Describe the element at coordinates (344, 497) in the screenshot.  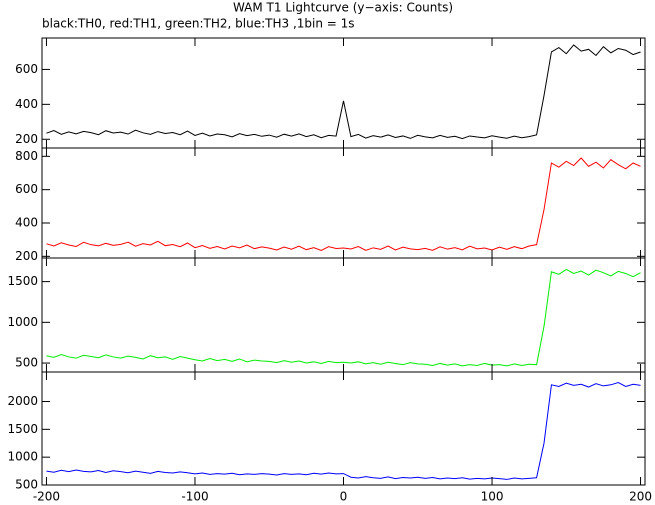
I see `x-tick-label: 0` at that location.